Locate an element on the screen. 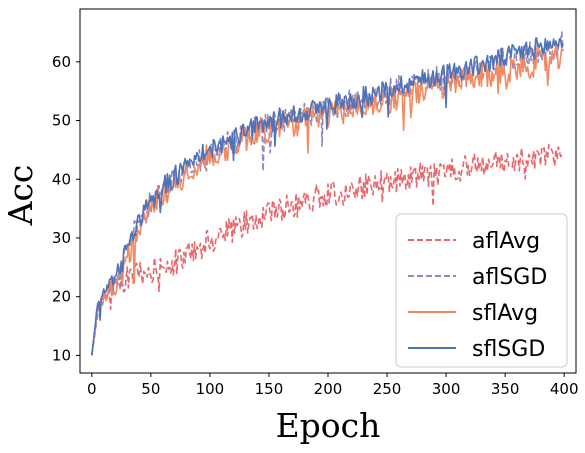  y-tick-label: 50 is located at coordinates (61, 121).